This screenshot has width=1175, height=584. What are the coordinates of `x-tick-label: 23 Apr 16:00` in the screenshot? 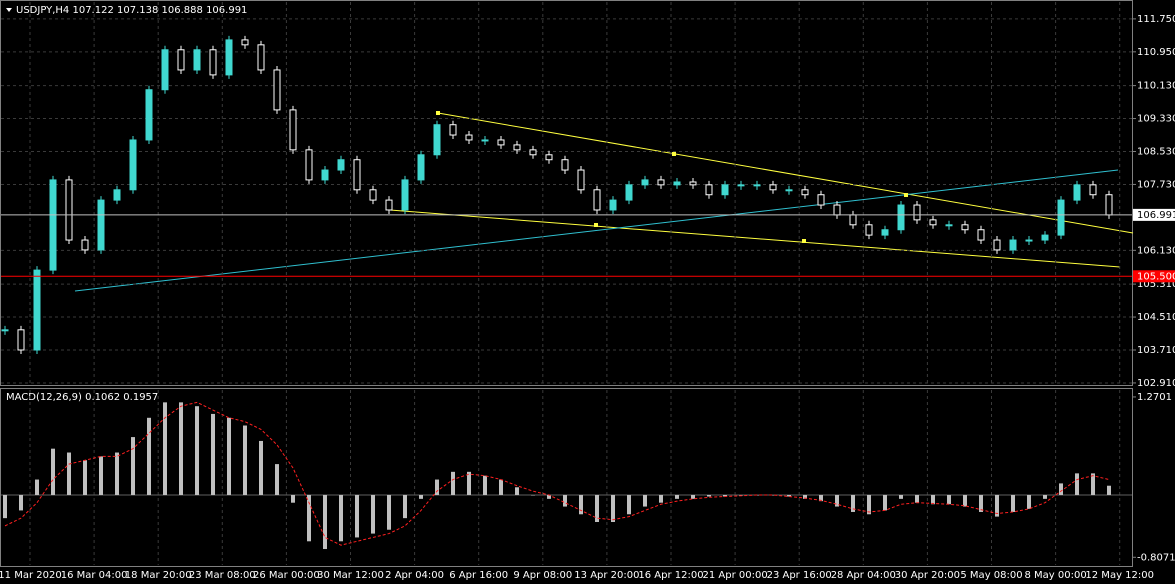 It's located at (799, 575).